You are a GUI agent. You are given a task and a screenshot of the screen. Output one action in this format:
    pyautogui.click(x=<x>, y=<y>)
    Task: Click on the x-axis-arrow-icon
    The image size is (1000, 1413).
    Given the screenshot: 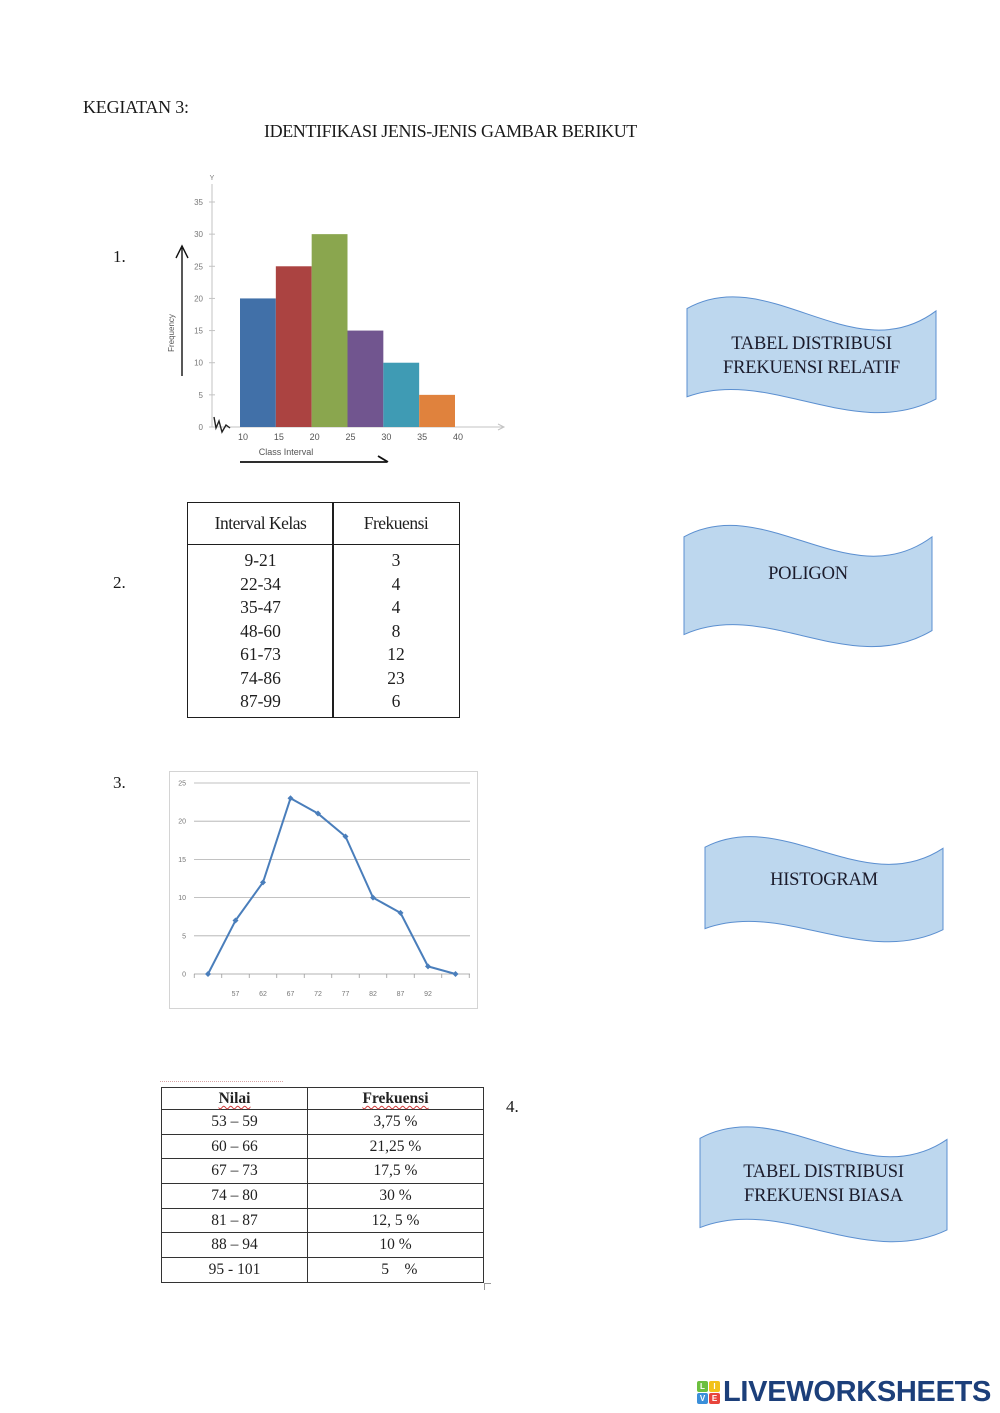 What is the action you would take?
    pyautogui.click(x=501, y=427)
    